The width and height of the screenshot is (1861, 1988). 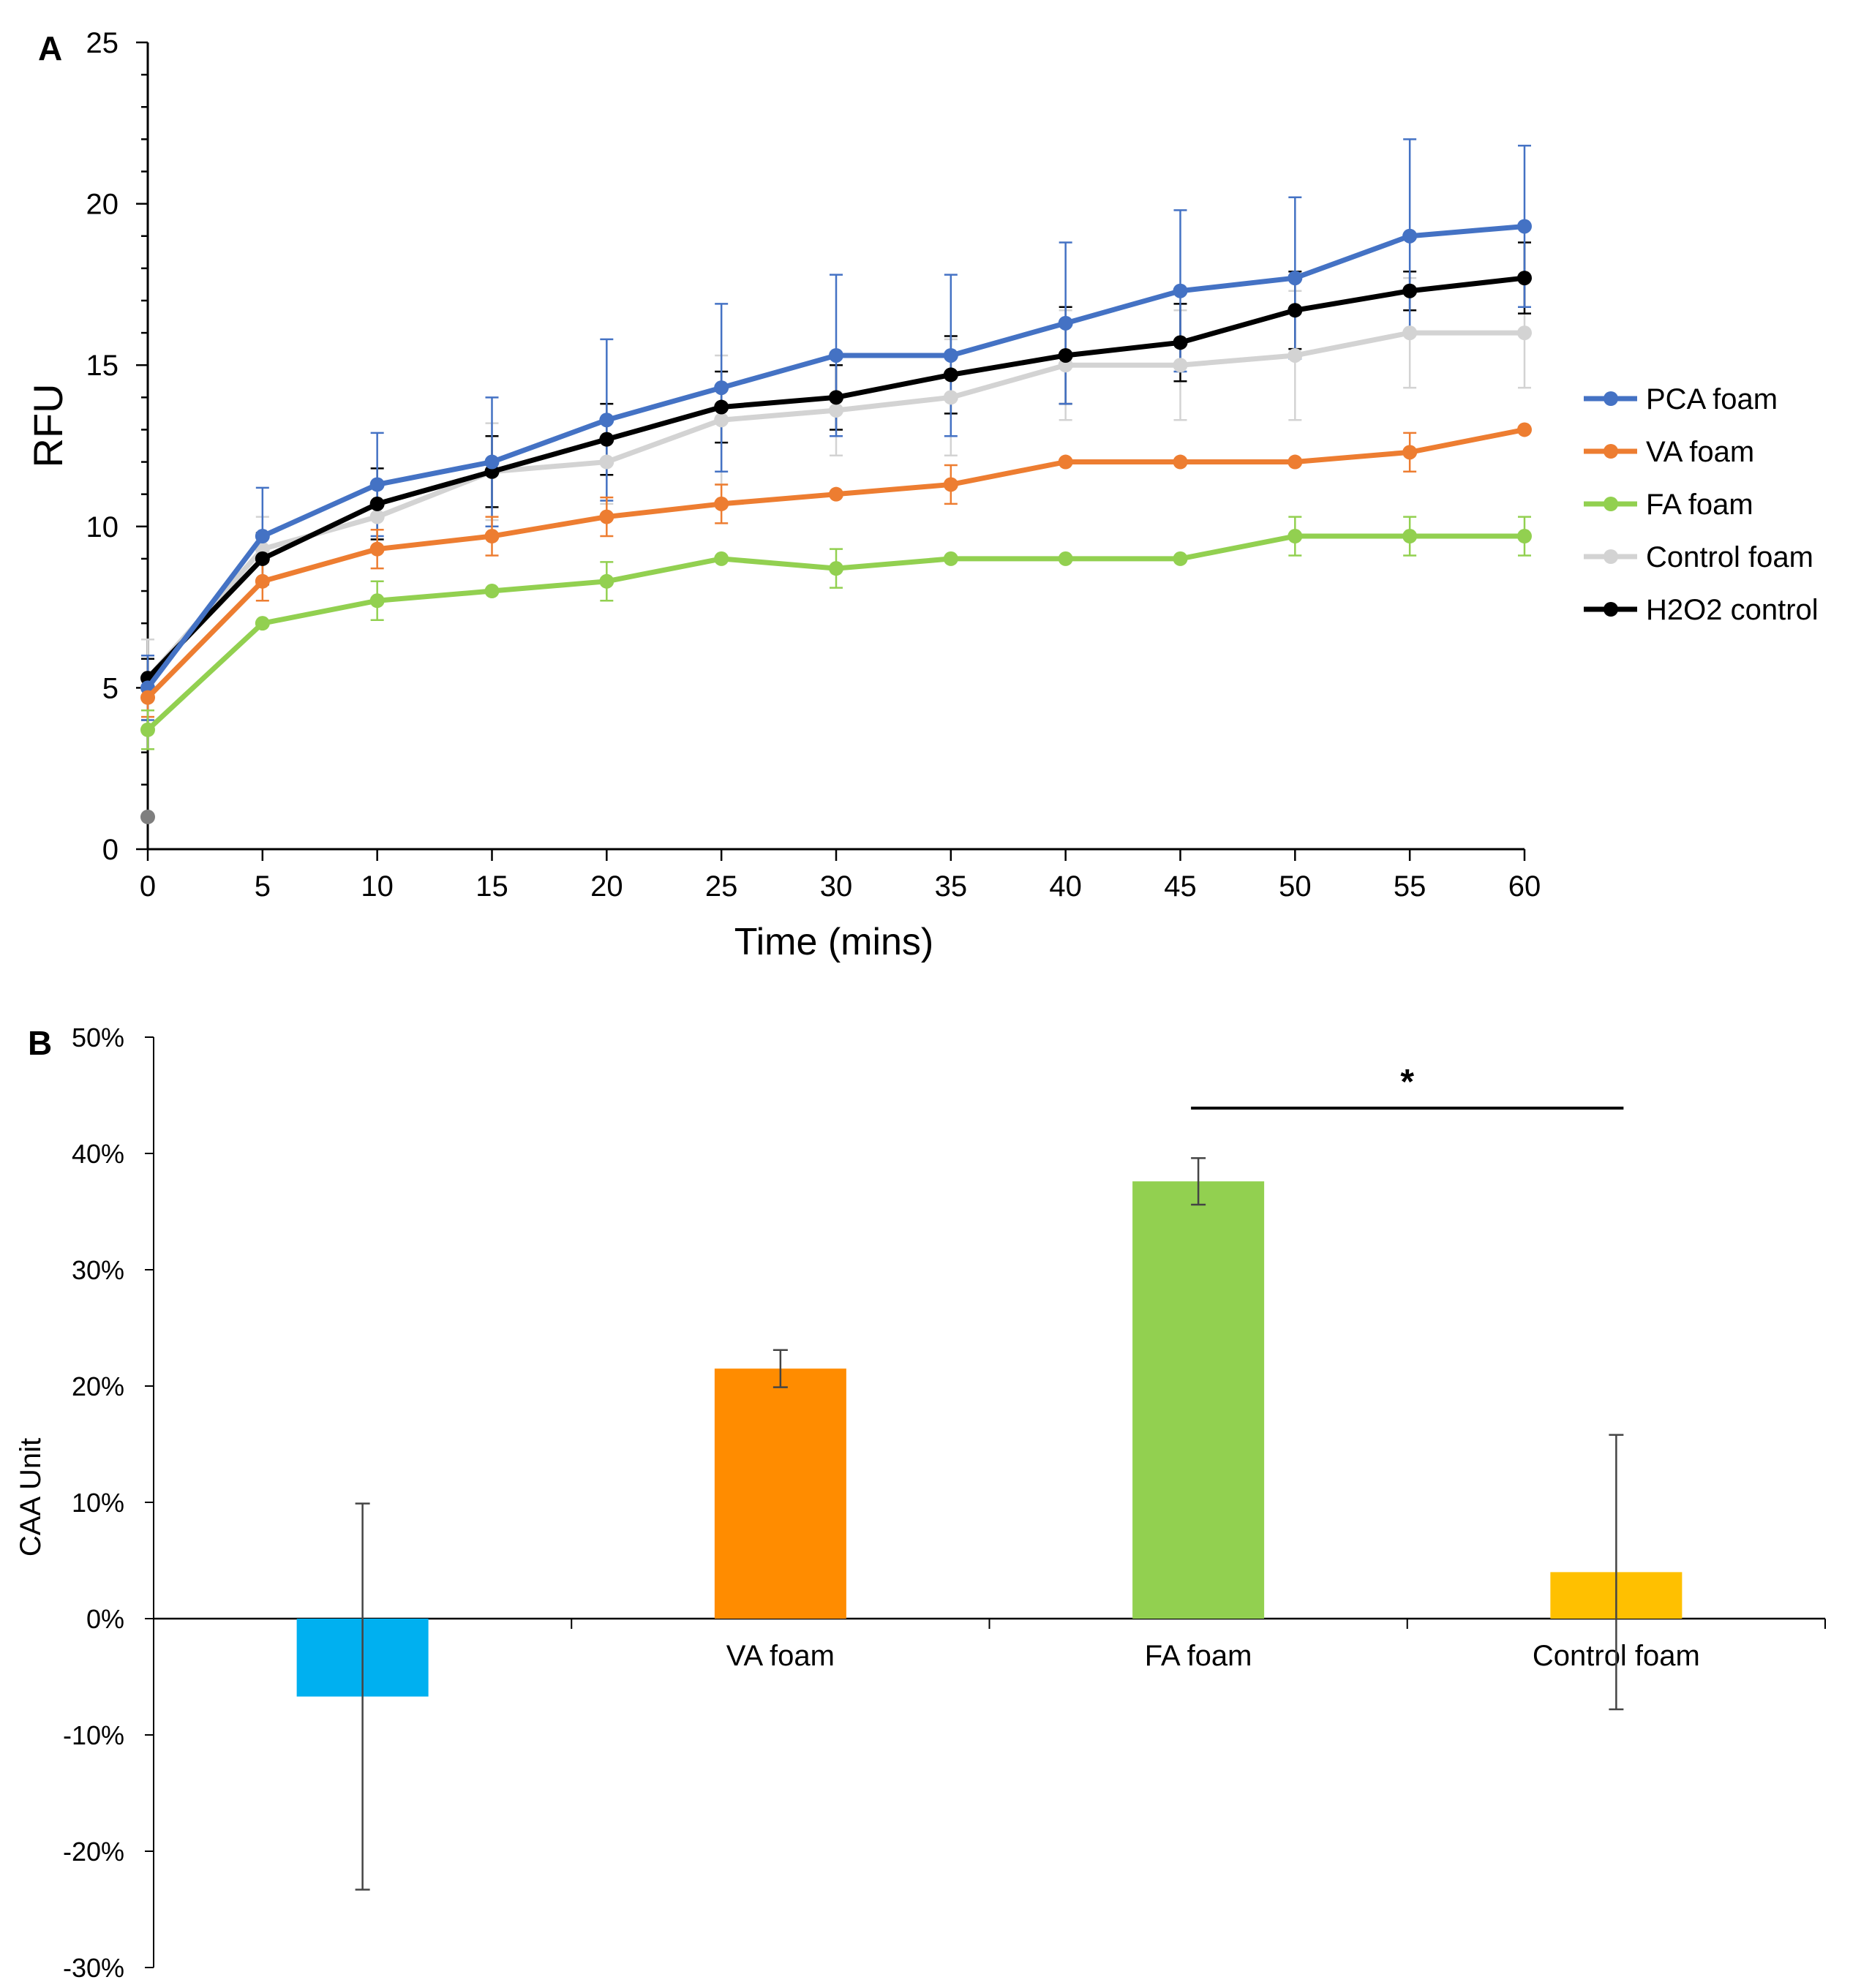 I want to click on significance-label: *, so click(x=1407, y=1082).